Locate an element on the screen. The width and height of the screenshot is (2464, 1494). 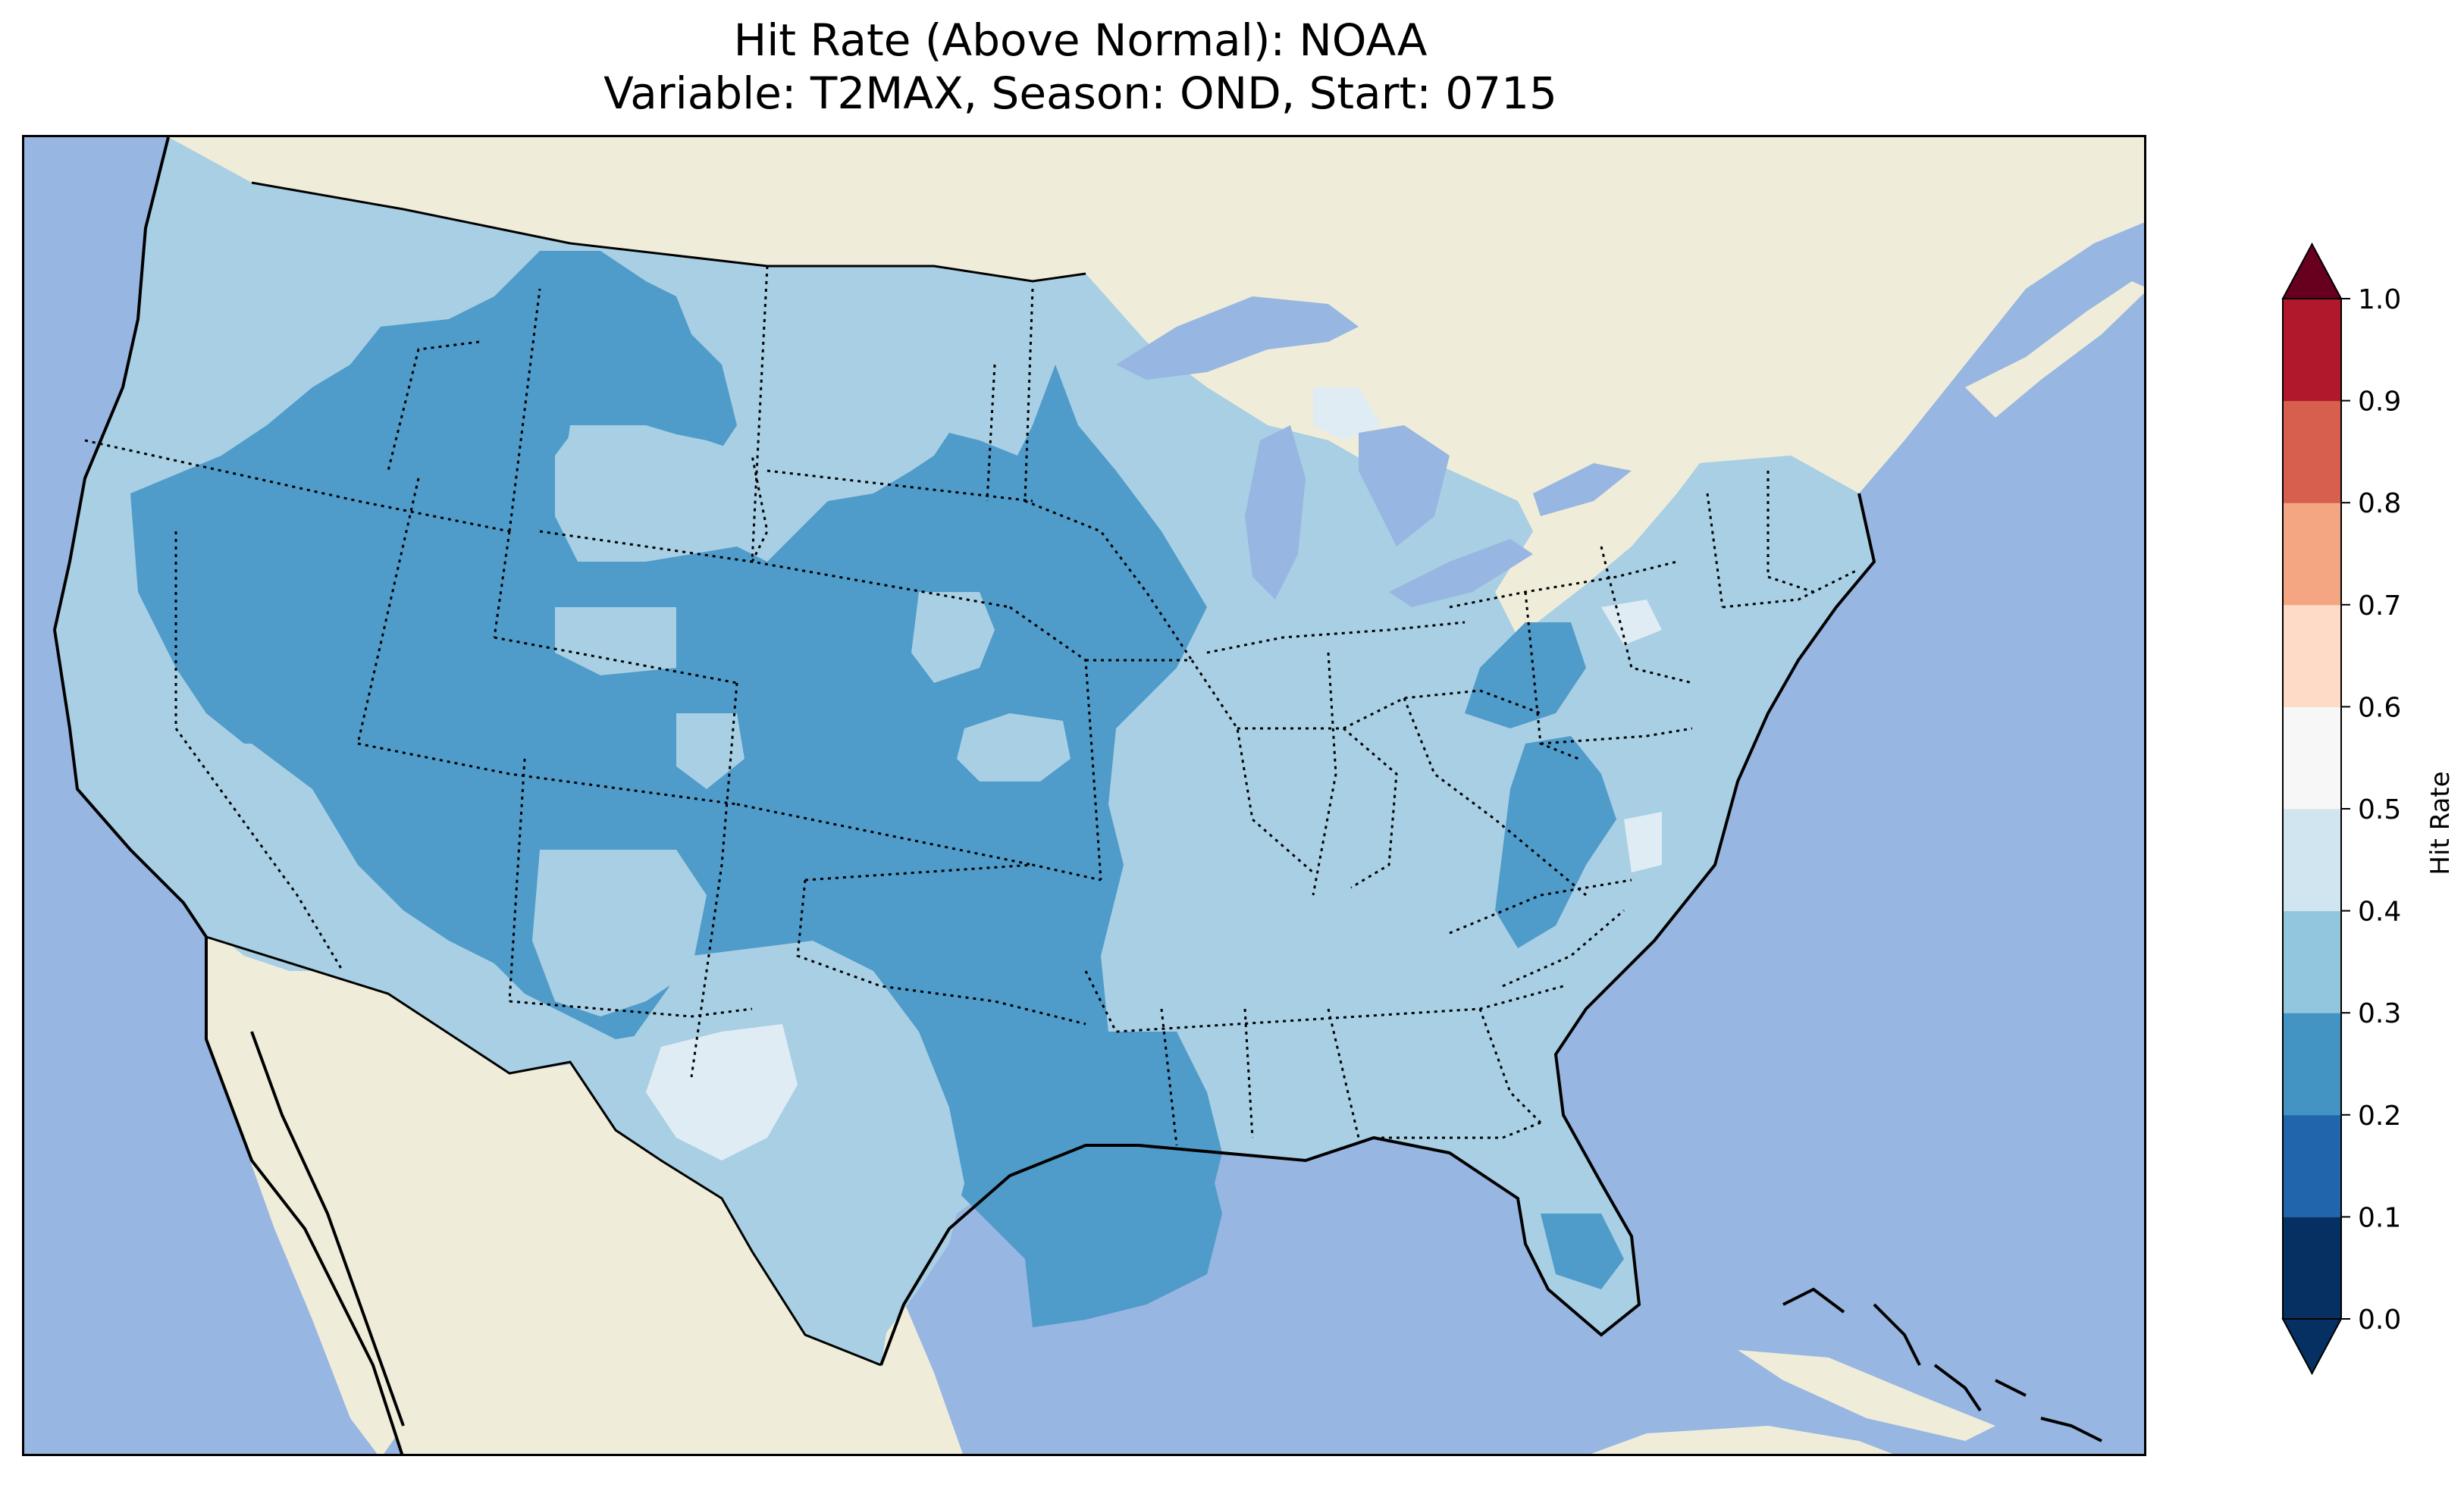
colorbar-outline is located at coordinates (2312, 809).